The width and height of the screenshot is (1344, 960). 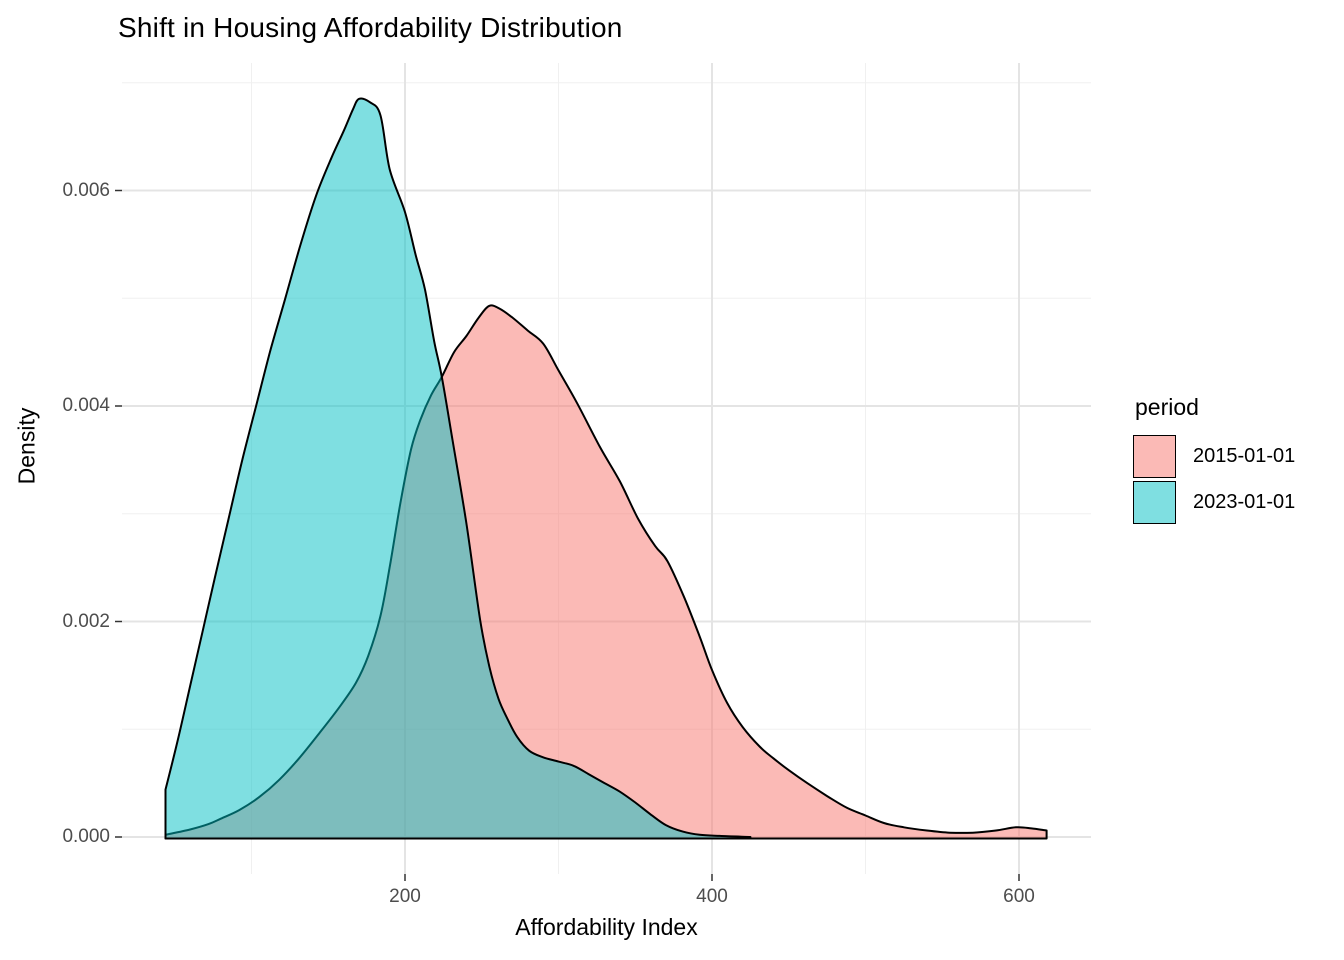 I want to click on y-tick-label: 0.006, so click(x=86, y=190).